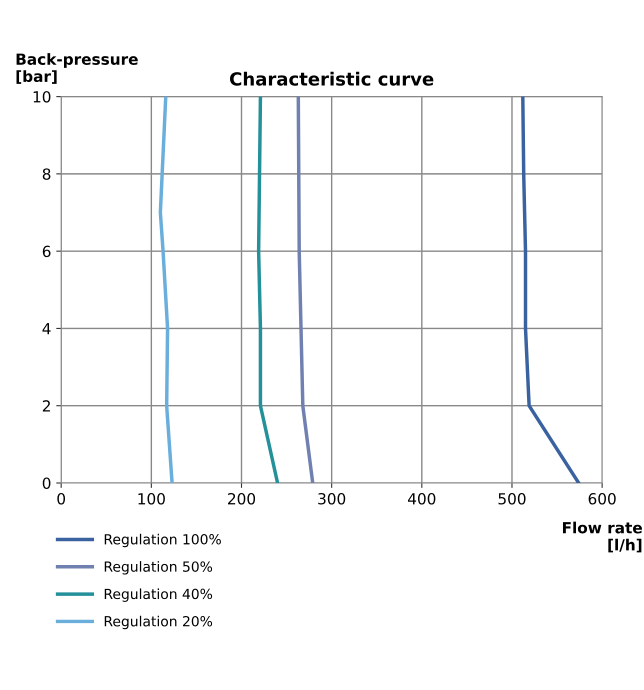  What do you see at coordinates (158, 568) in the screenshot?
I see `legend-label: Regulation 50%` at bounding box center [158, 568].